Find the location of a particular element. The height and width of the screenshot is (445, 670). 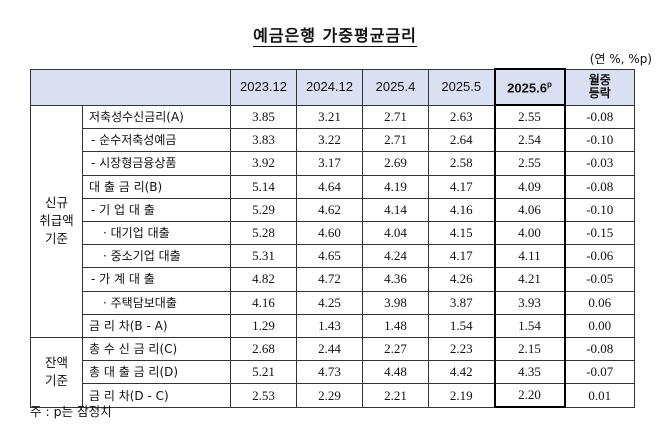

table-cell: 4.25 is located at coordinates (329, 302).